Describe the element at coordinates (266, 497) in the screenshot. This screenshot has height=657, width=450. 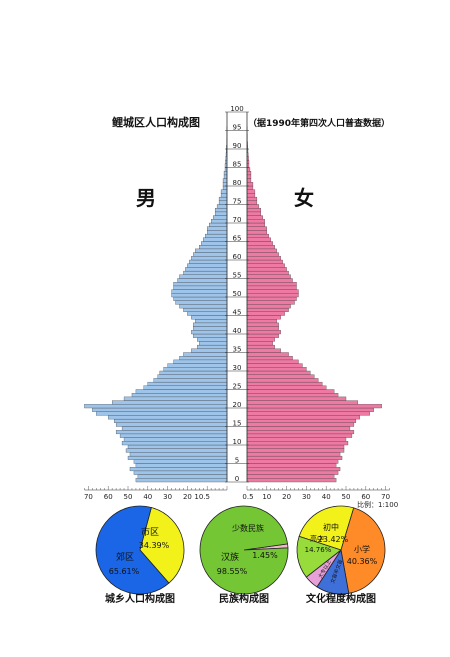
I see `female-axis-tick-label-10: 10` at that location.